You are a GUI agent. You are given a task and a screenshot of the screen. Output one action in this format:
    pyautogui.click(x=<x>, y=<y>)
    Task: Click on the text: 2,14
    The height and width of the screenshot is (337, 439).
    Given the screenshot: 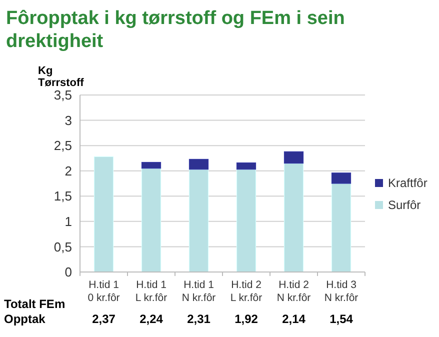 What is the action you would take?
    pyautogui.click(x=294, y=319)
    